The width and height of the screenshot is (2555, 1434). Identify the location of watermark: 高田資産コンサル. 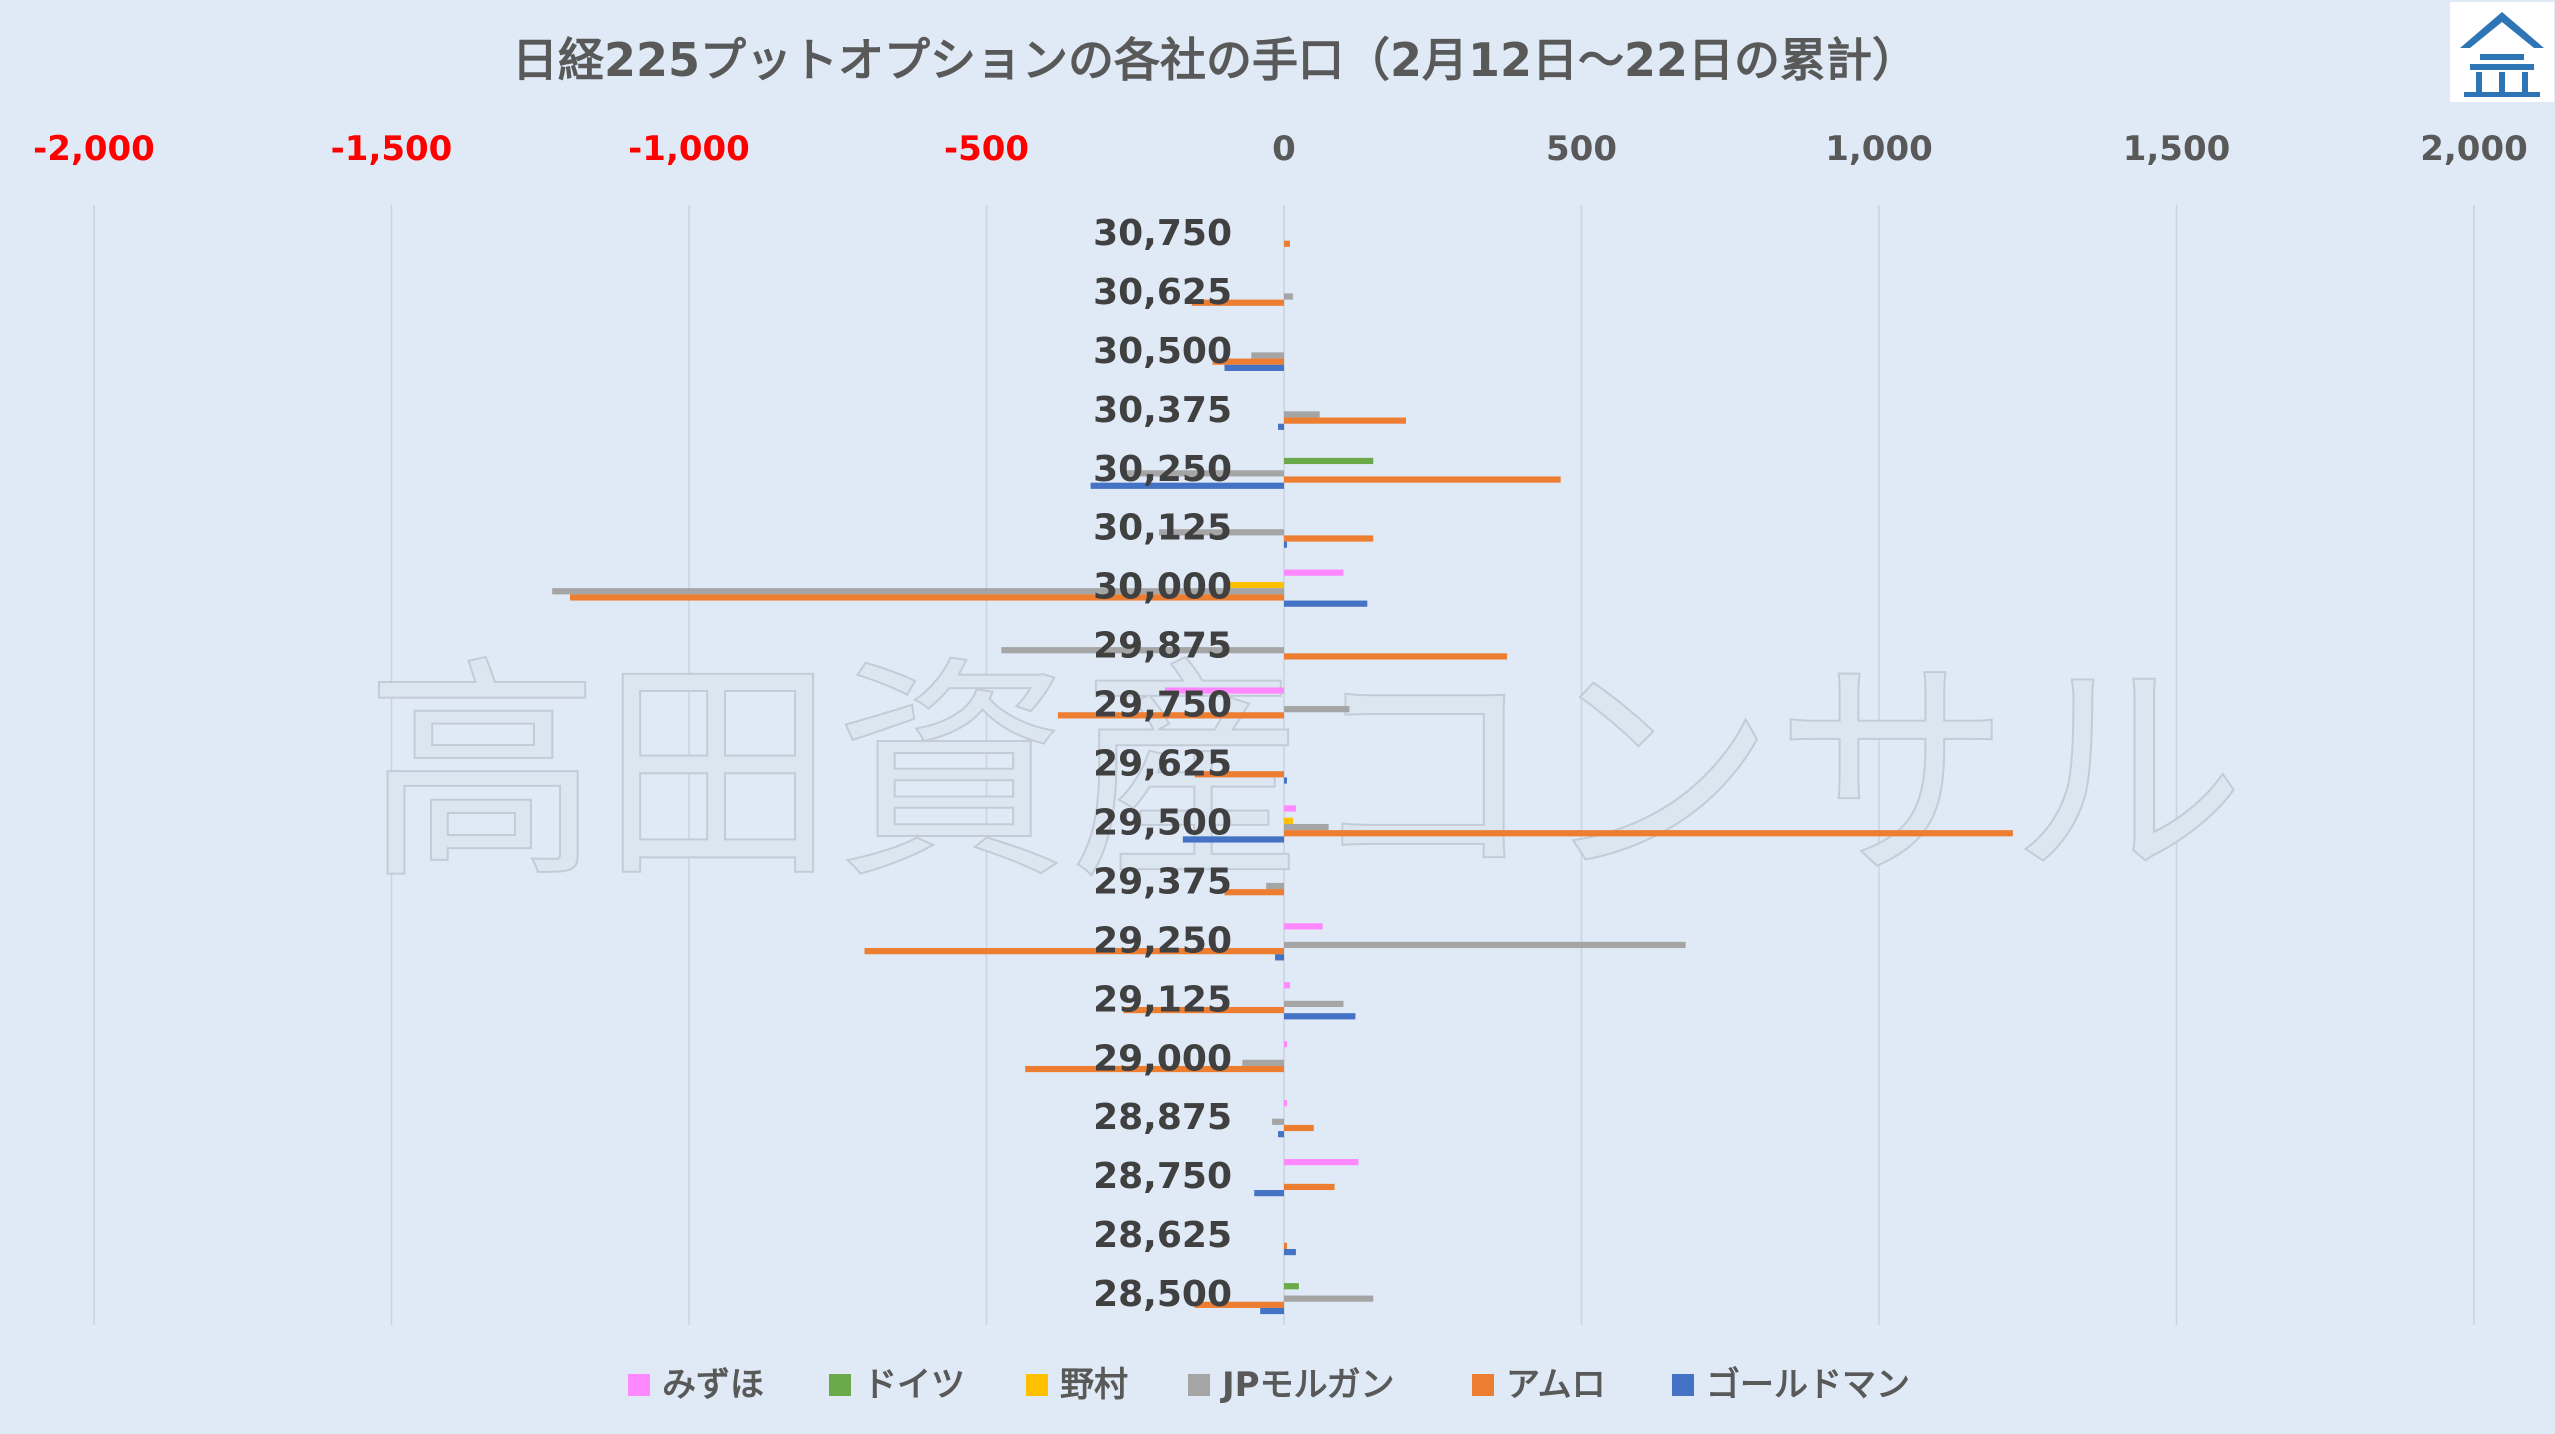
(1305, 774).